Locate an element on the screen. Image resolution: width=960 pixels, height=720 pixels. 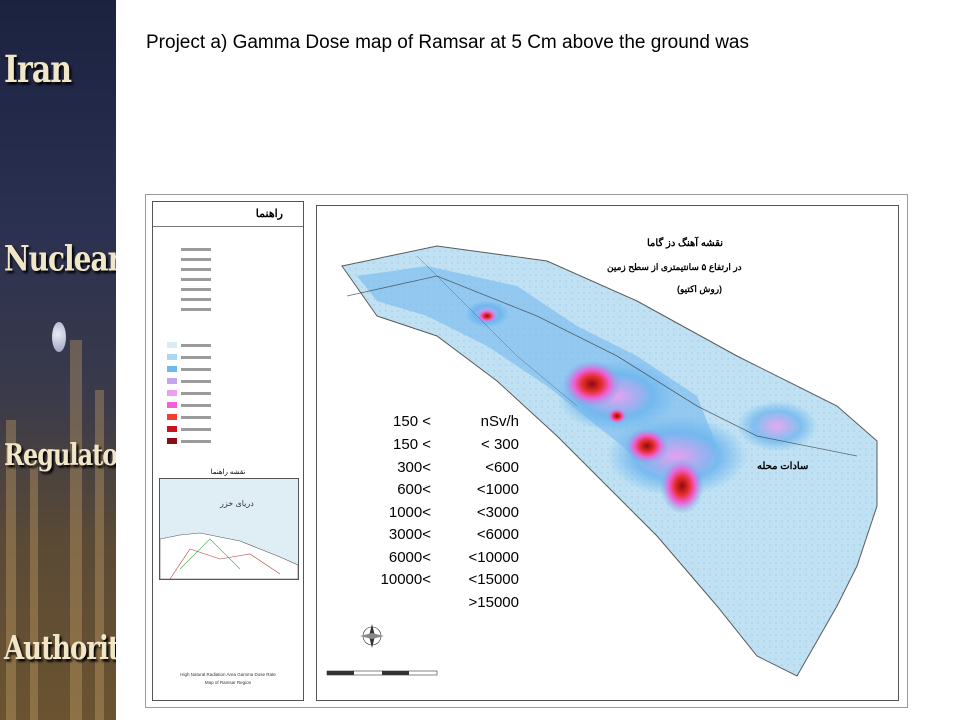
place-label: سادات محله is located at coordinates (783, 466).